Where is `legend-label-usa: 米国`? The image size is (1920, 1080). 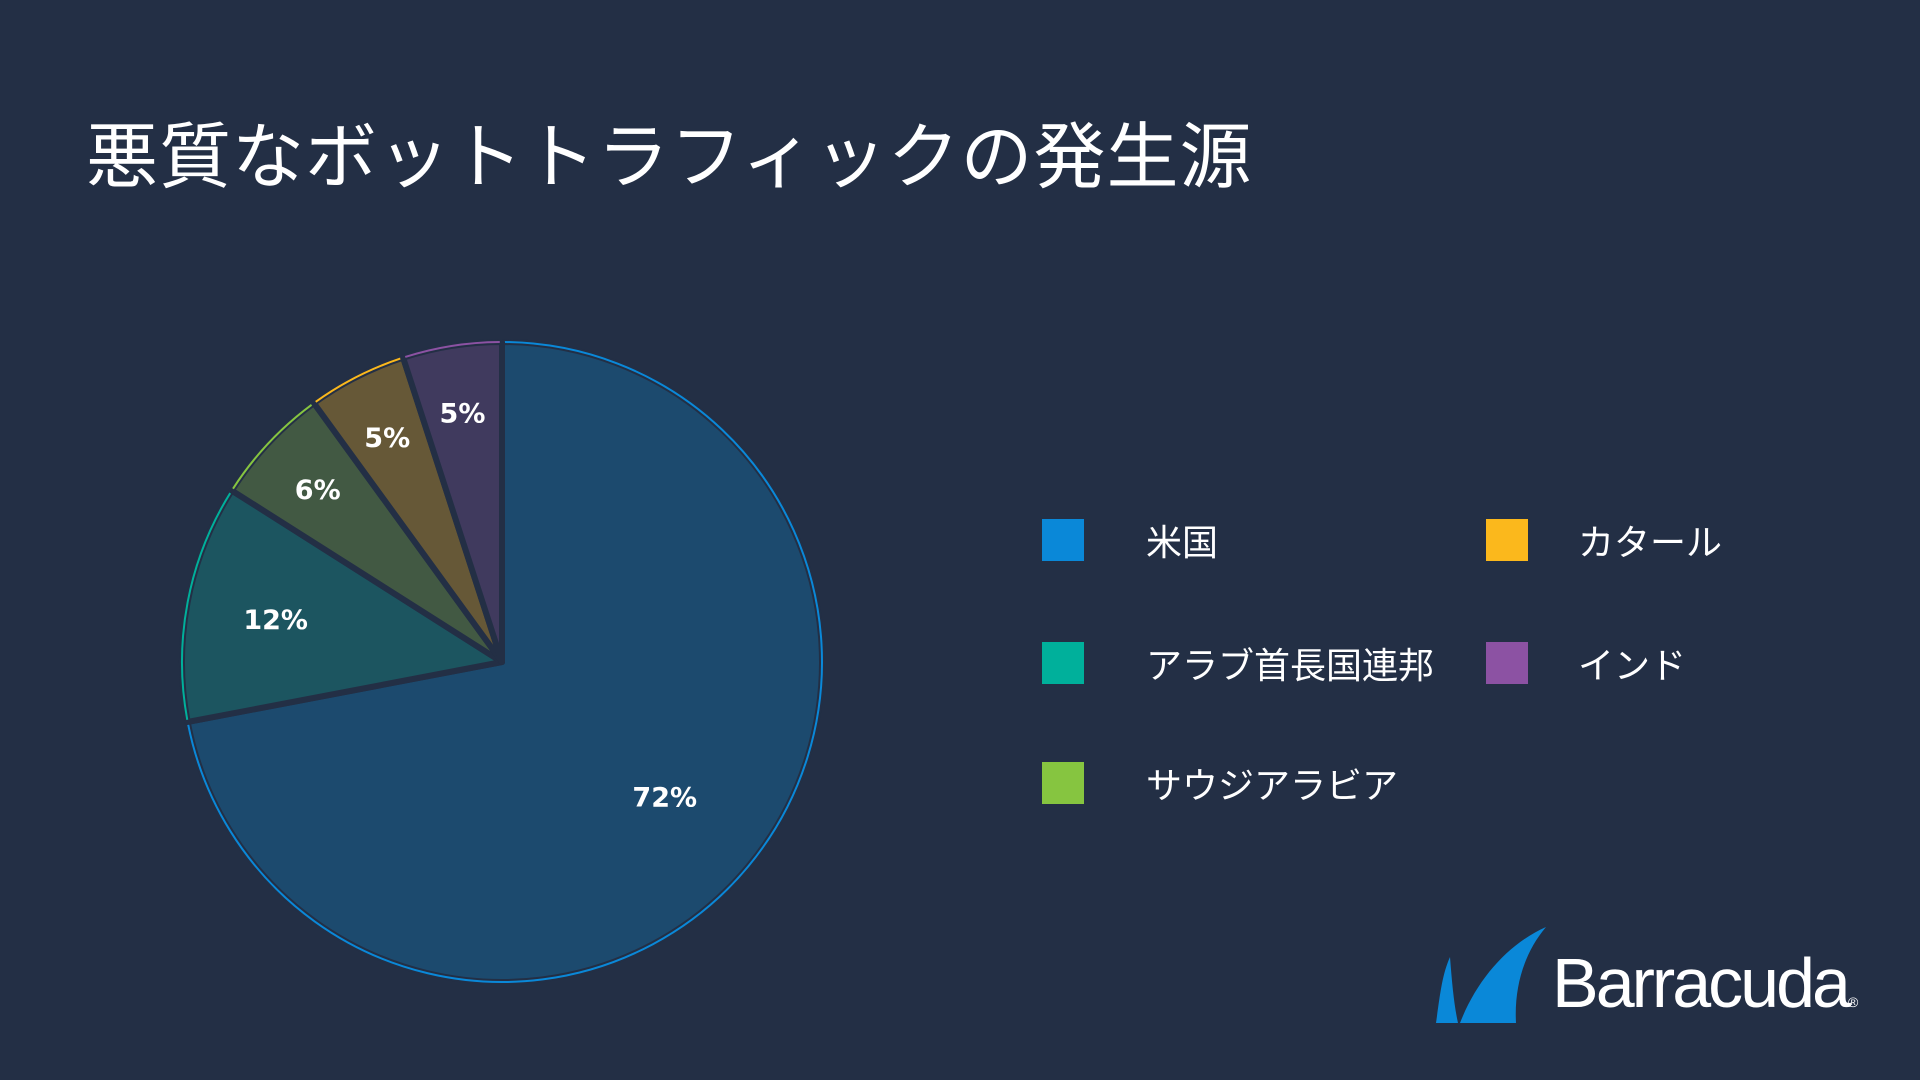
legend-label-usa: 米国 is located at coordinates (1182, 543).